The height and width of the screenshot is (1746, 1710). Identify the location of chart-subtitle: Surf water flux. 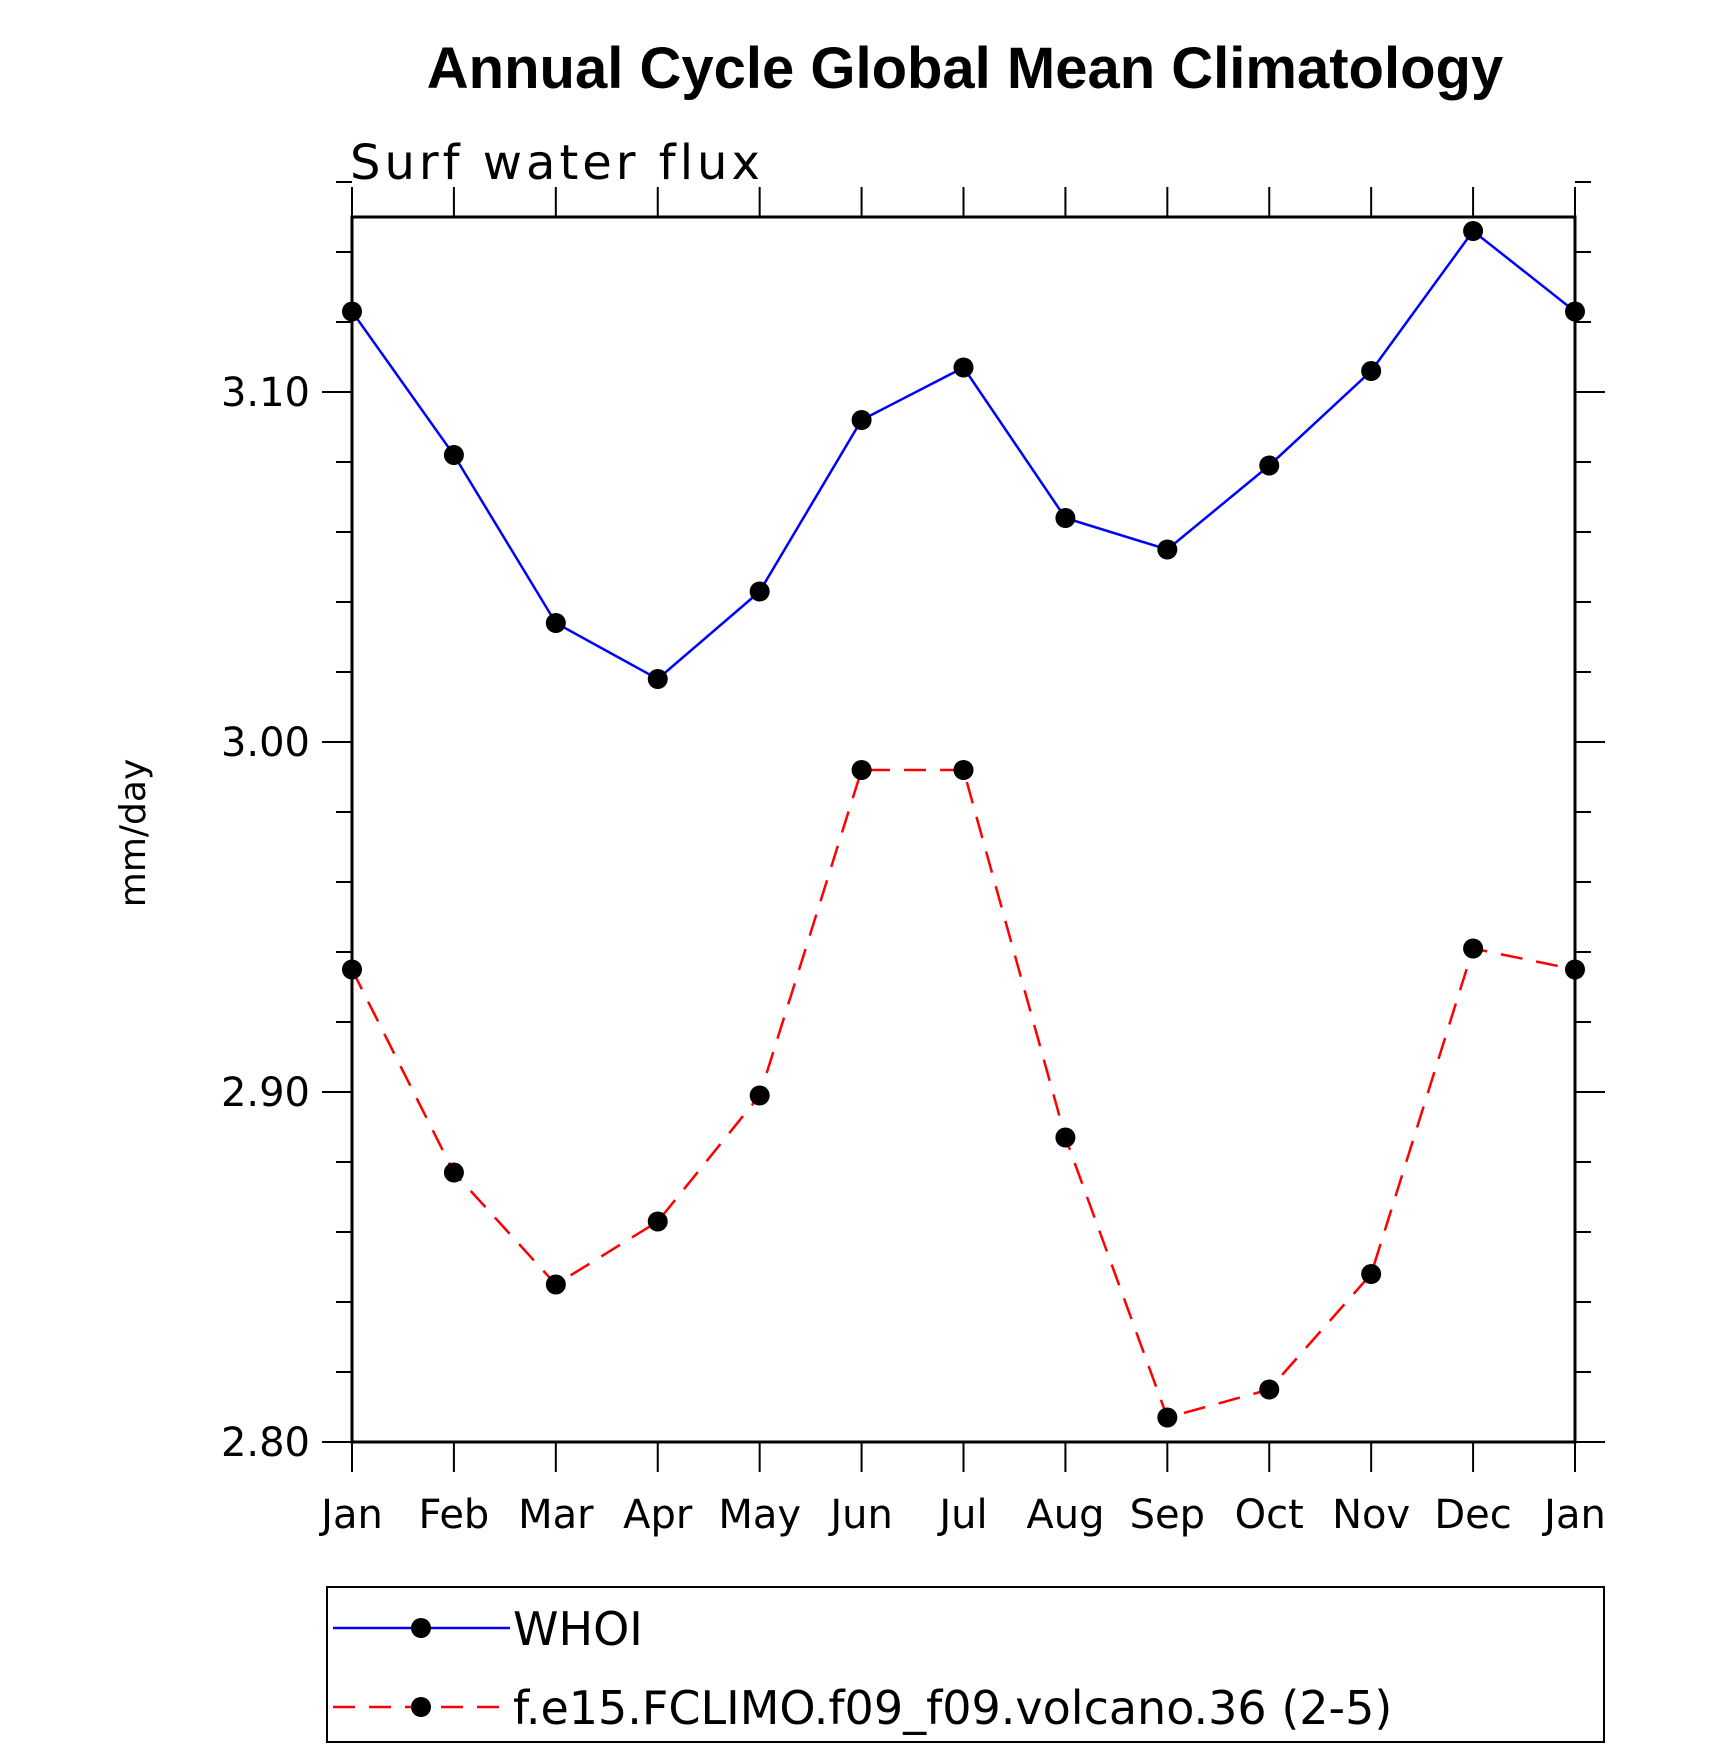
(557, 163).